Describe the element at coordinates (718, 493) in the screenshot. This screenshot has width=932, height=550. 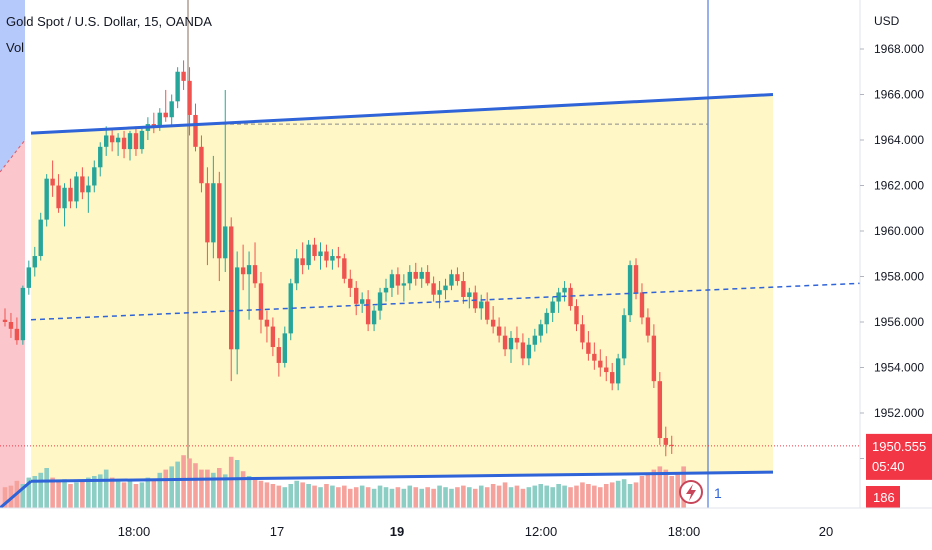
I see `drawing-count-label: 1` at that location.